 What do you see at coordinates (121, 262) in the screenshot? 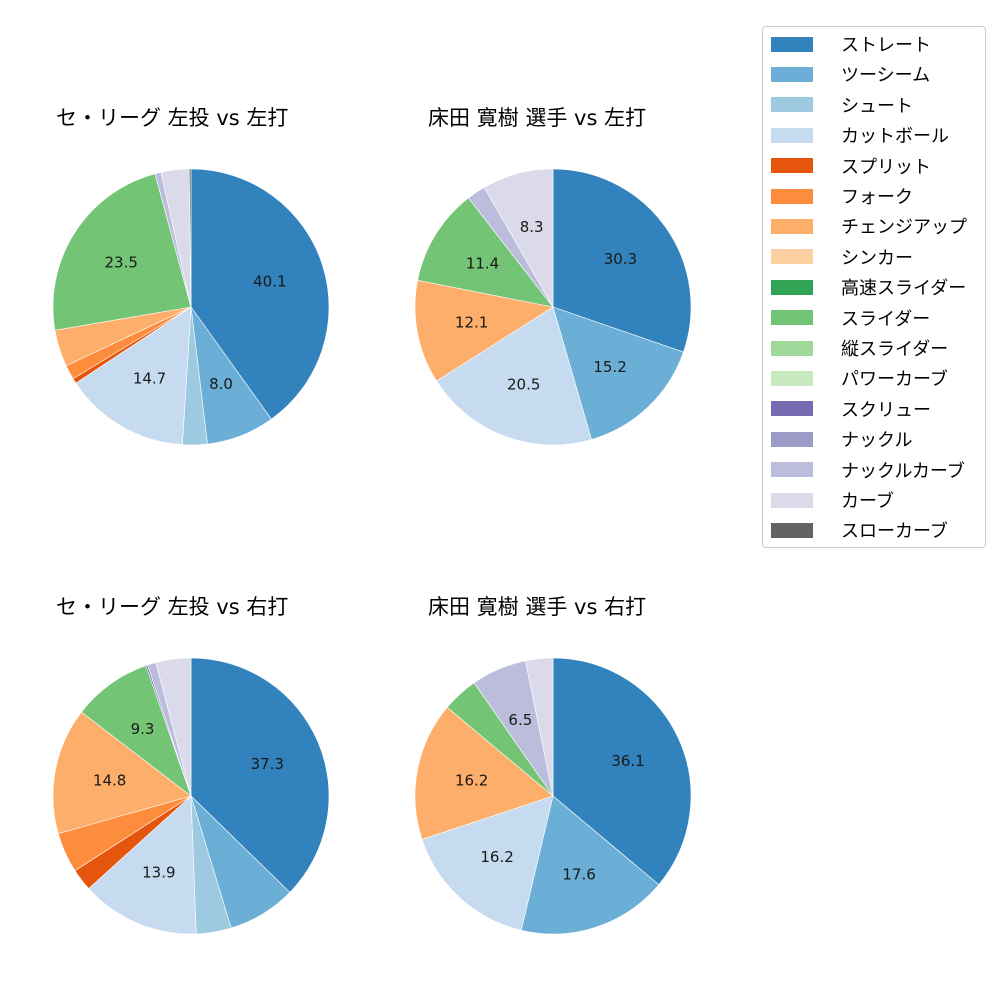
I see `slice-value-label: 23.5` at bounding box center [121, 262].